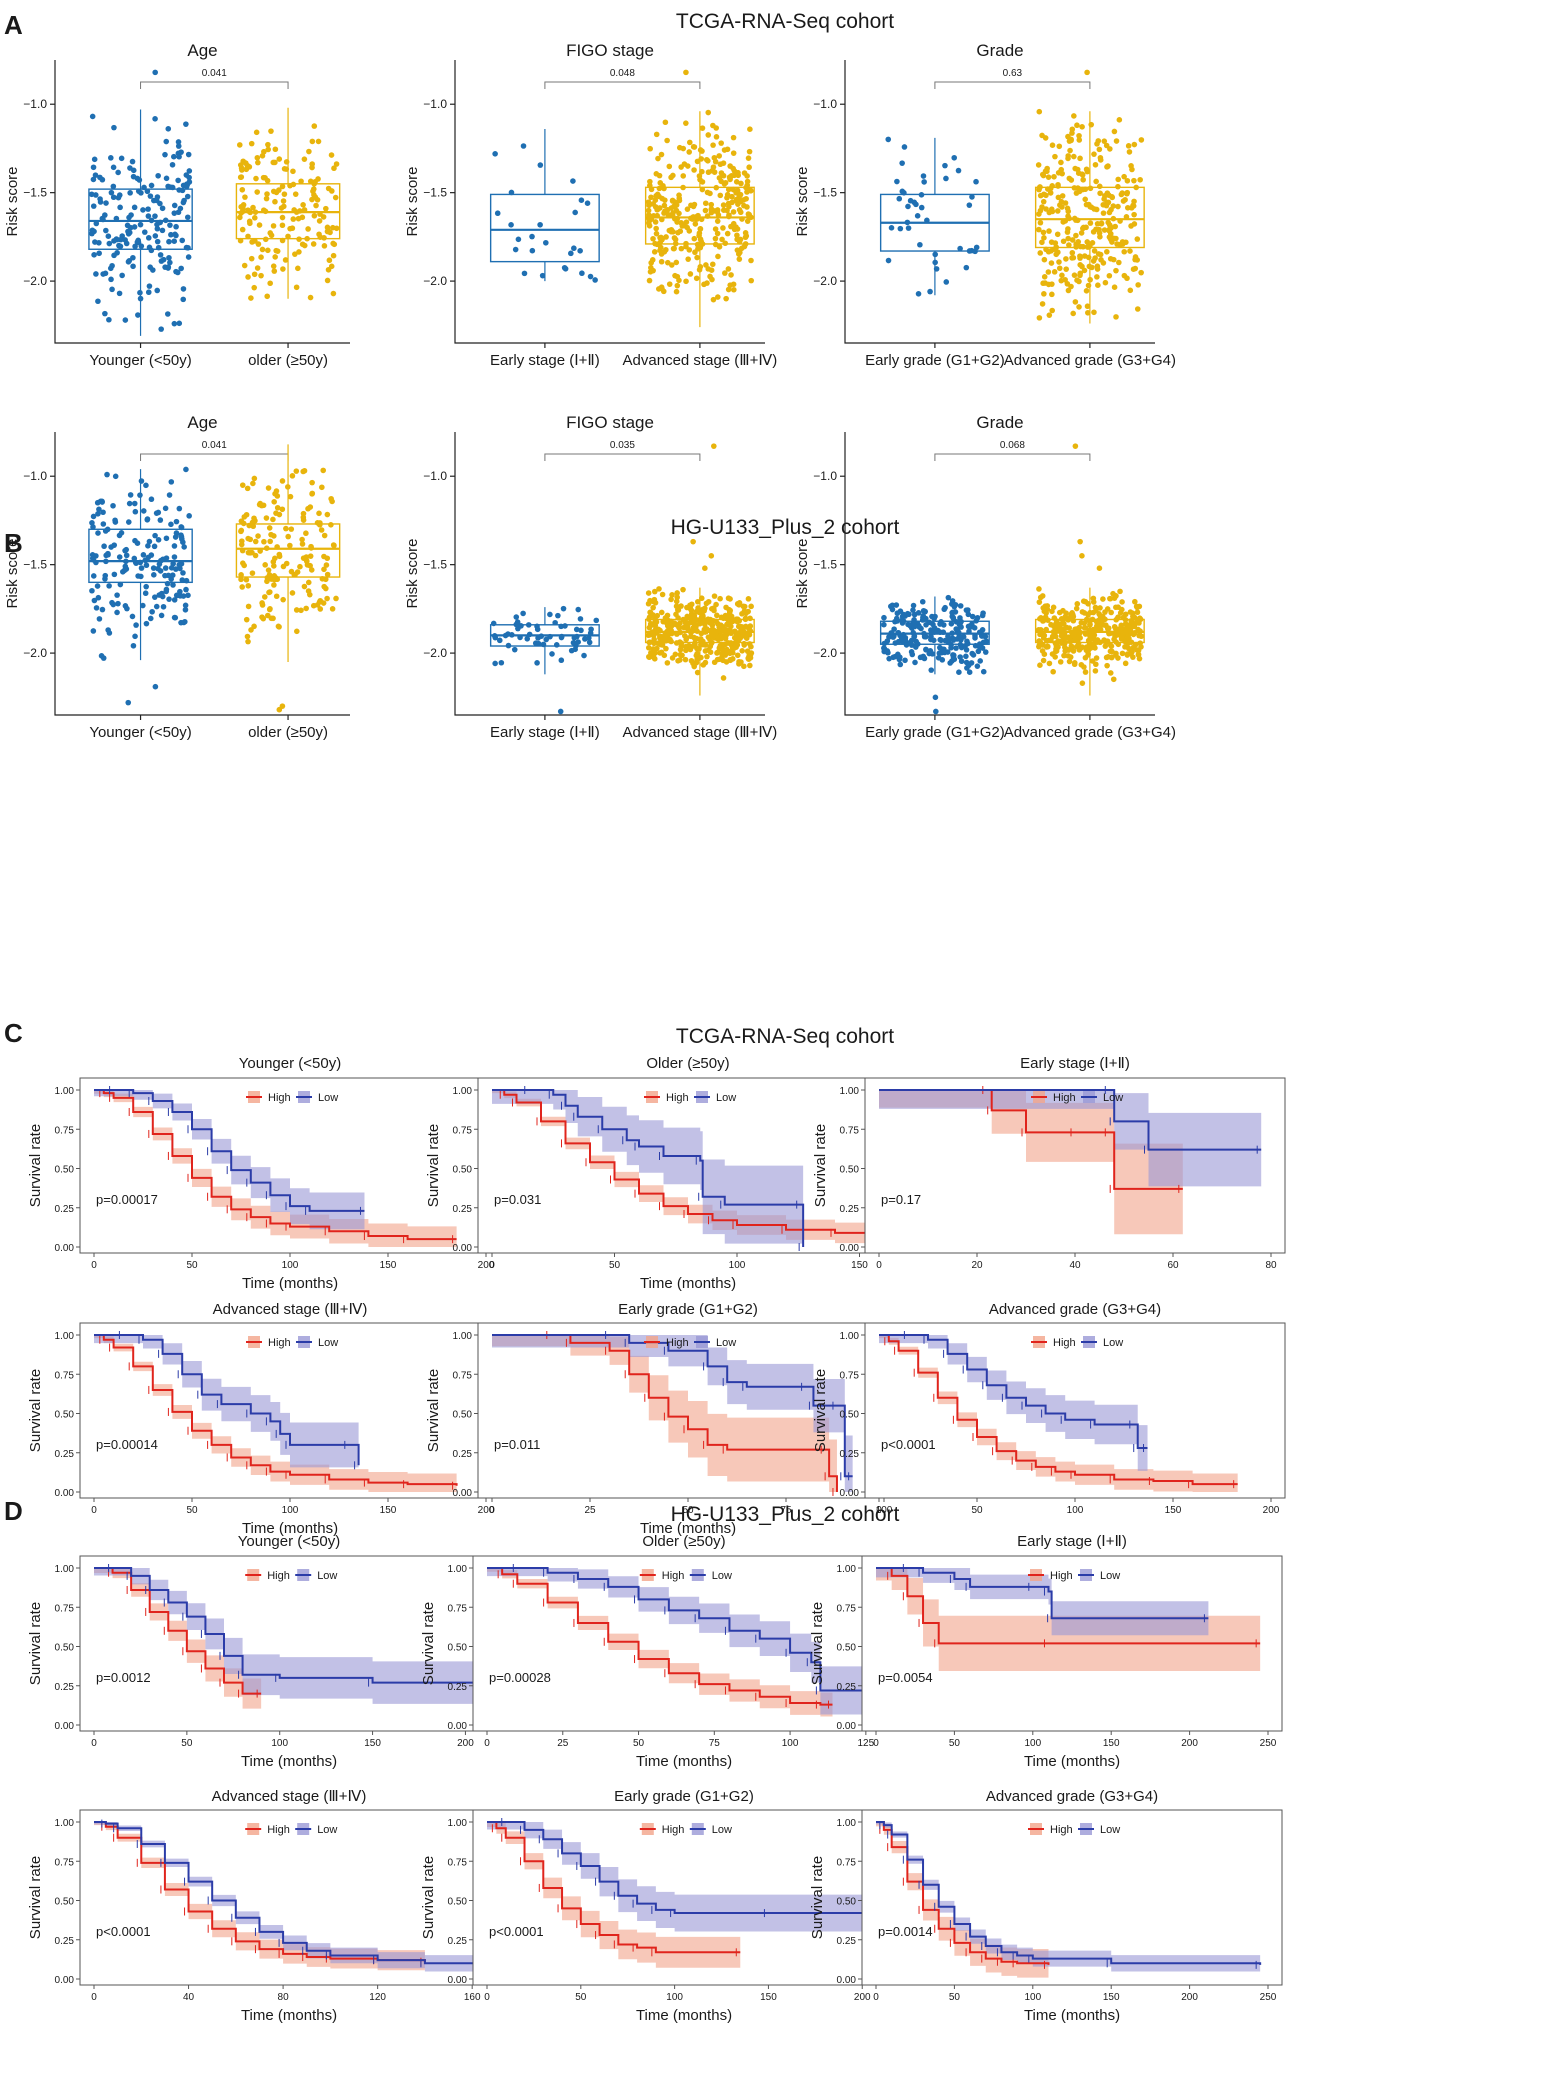  I want to click on y-axis-label: Risk score, so click(12, 573).